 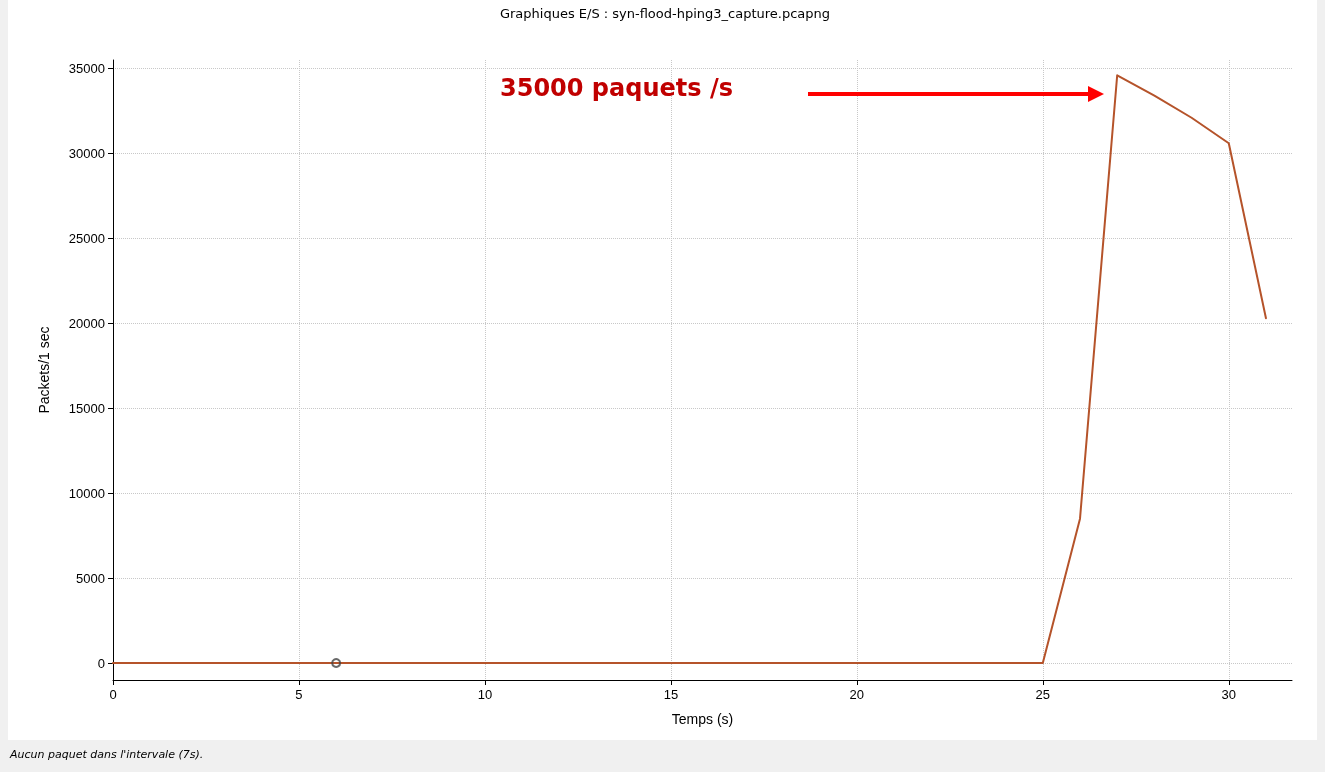 I want to click on annotation: 35000 paquets /s, so click(x=616, y=88).